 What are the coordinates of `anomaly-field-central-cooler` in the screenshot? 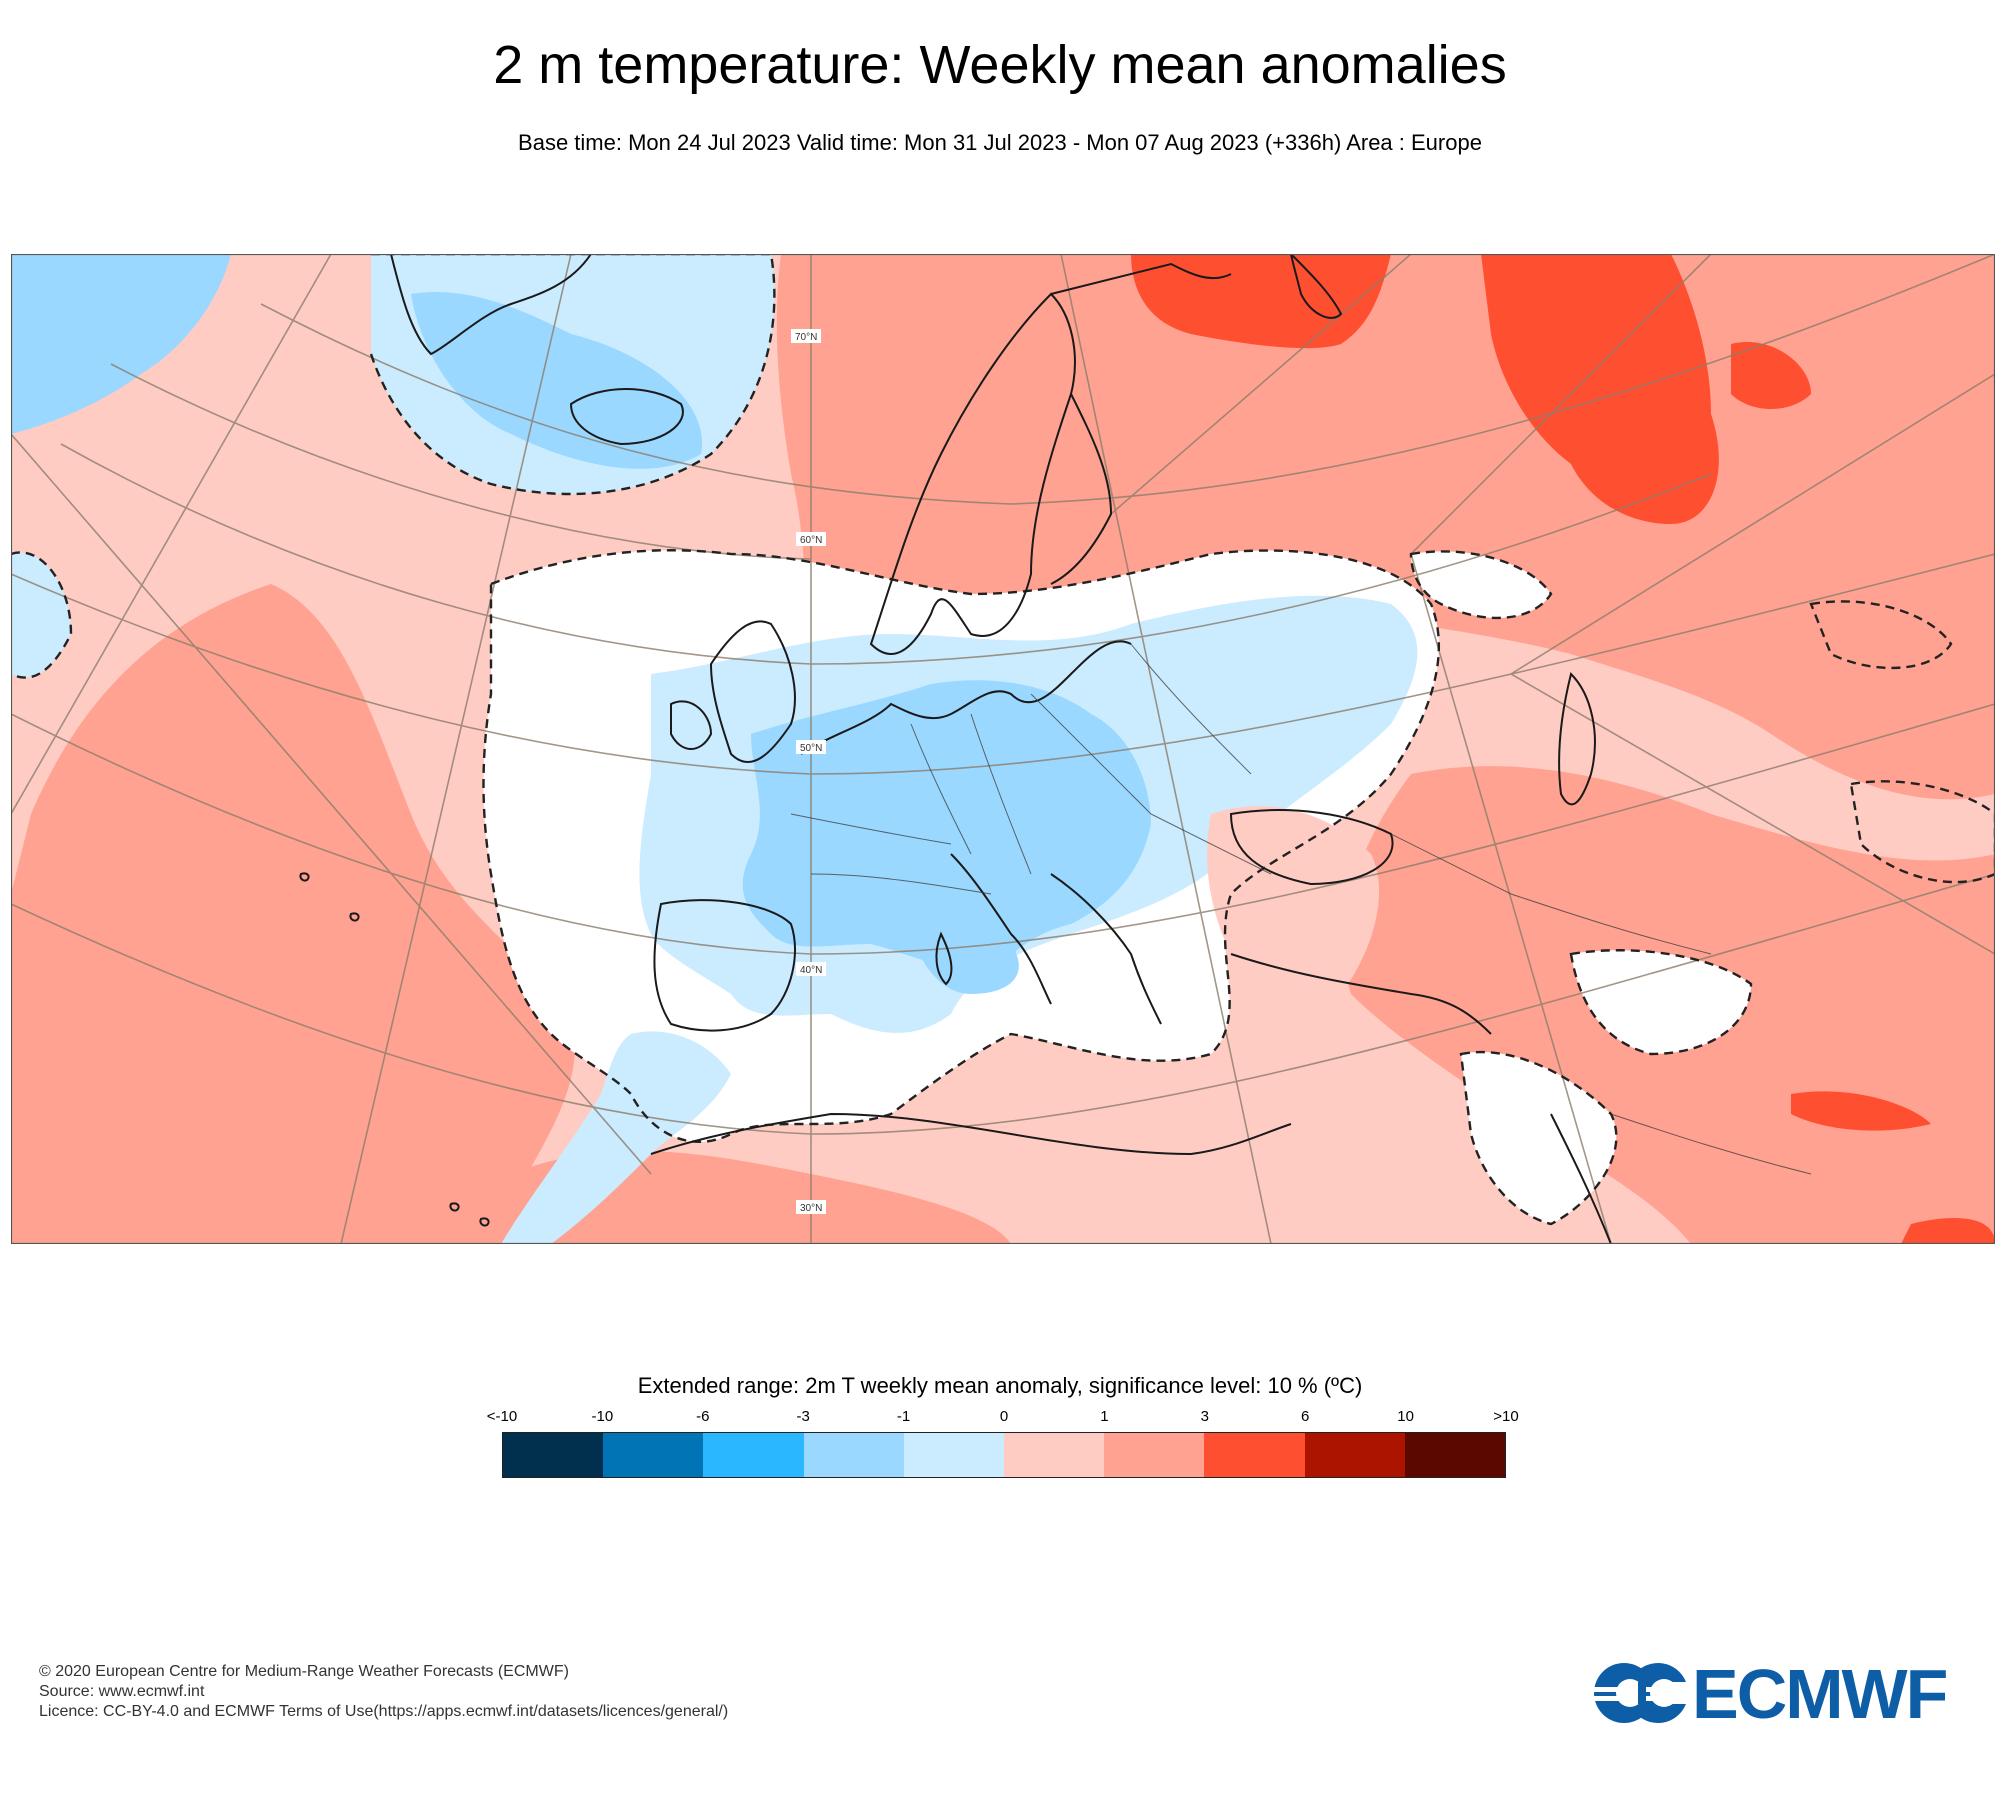 It's located at (946, 827).